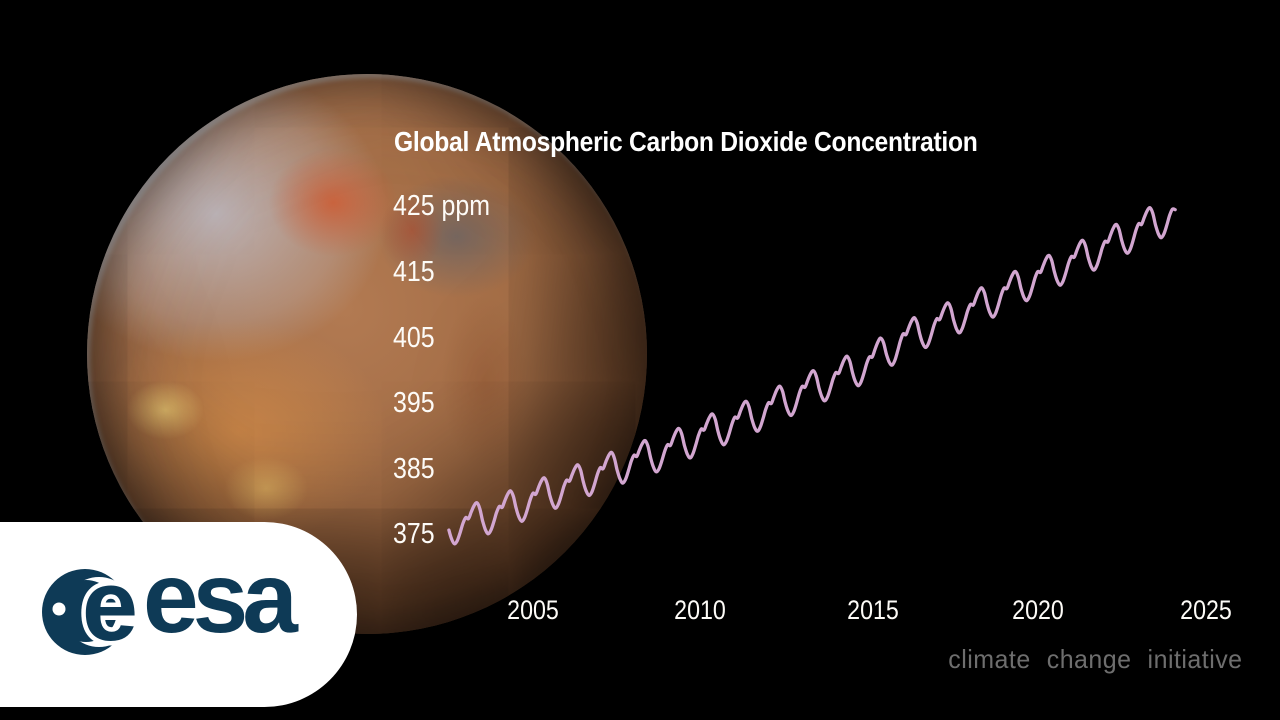 This screenshot has height=720, width=1280. Describe the element at coordinates (414, 534) in the screenshot. I see `y-axis-tick-label-375: 375` at that location.